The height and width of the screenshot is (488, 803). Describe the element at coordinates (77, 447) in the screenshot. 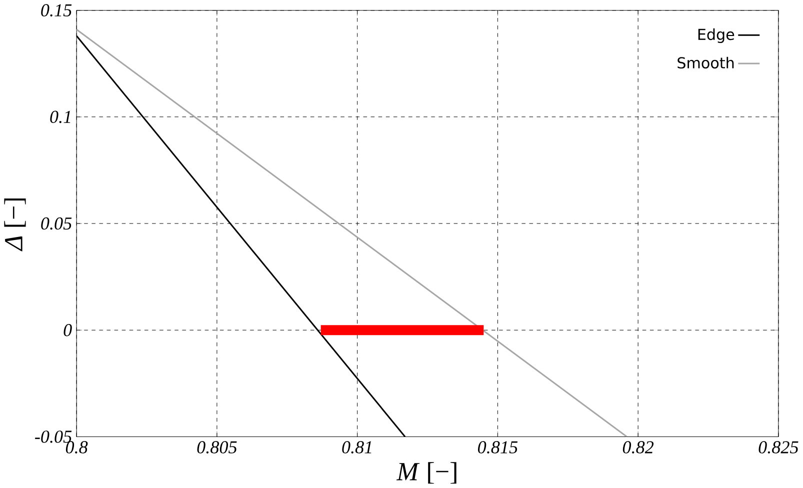

I see `x-tick-label: 0.8` at that location.